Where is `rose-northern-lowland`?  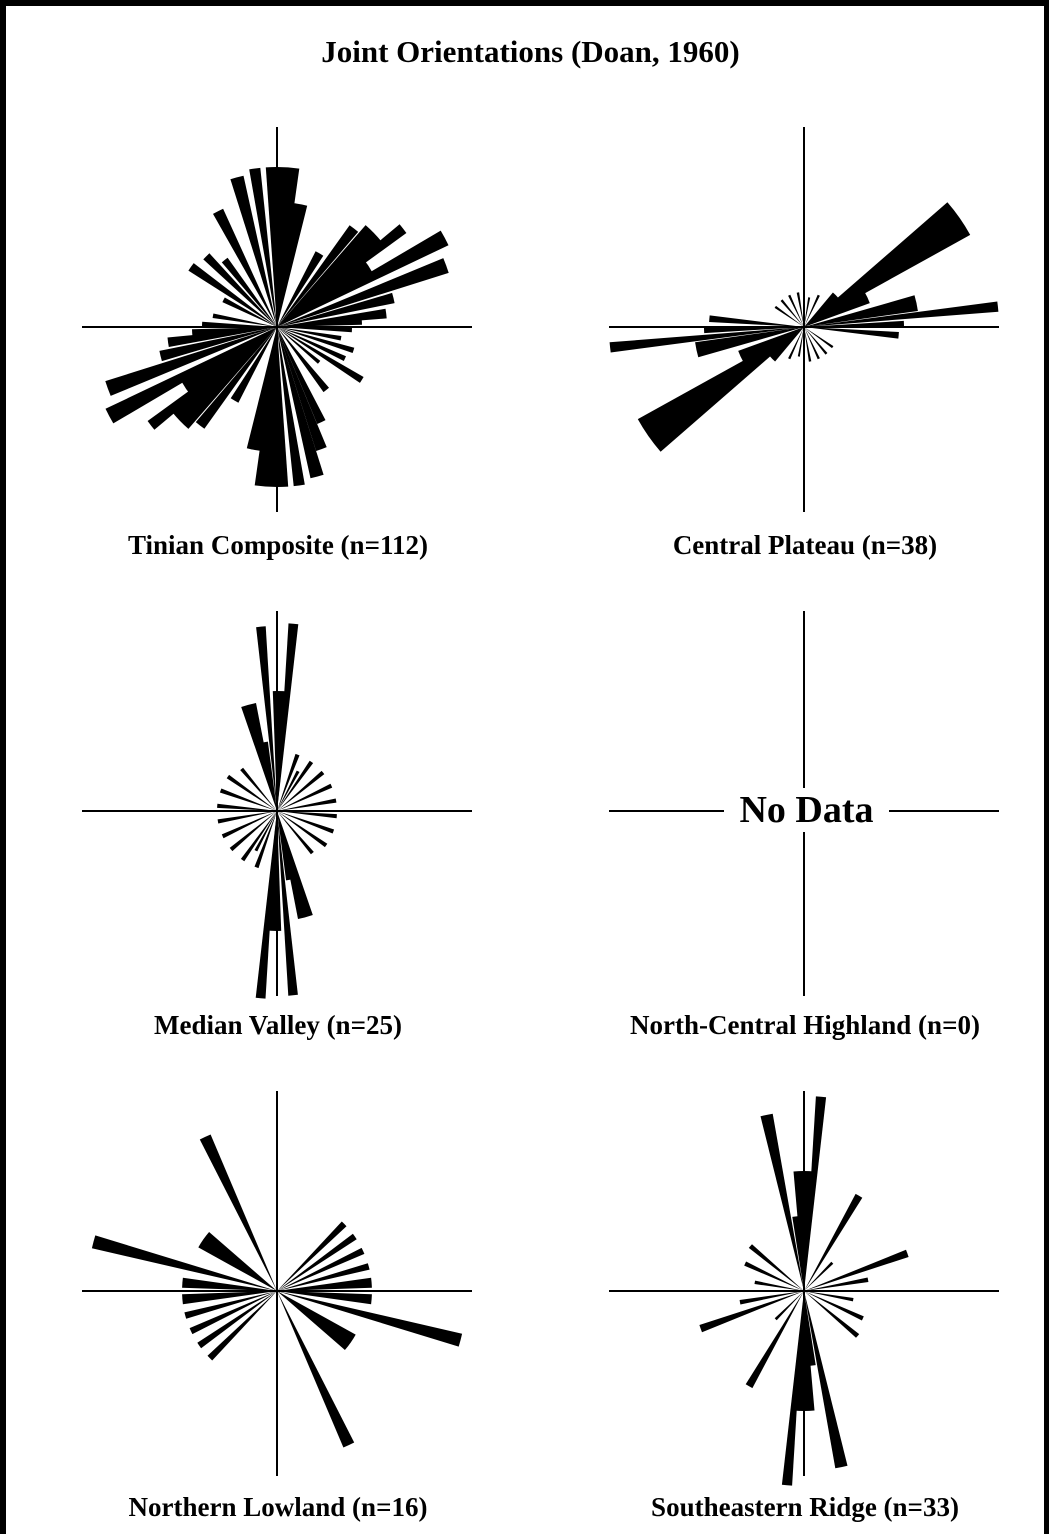 rose-northern-lowland is located at coordinates (277, 1283).